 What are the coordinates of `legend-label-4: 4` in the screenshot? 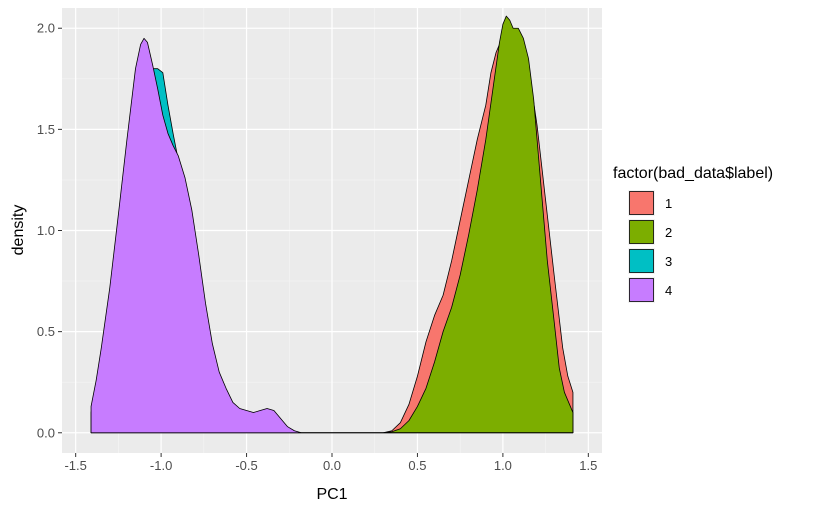 It's located at (668, 290).